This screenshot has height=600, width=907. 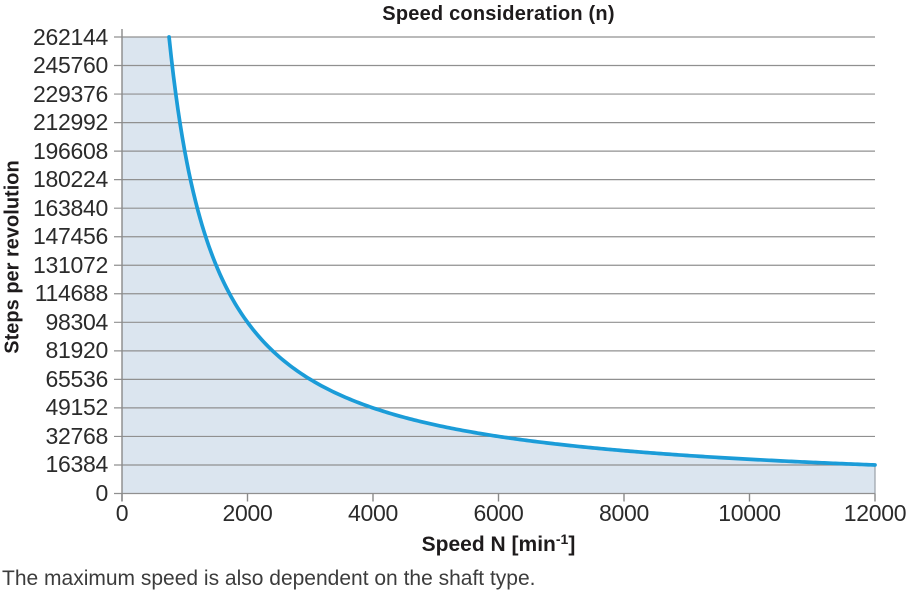 What do you see at coordinates (70, 179) in the screenshot?
I see `y-tick-label: 180224` at bounding box center [70, 179].